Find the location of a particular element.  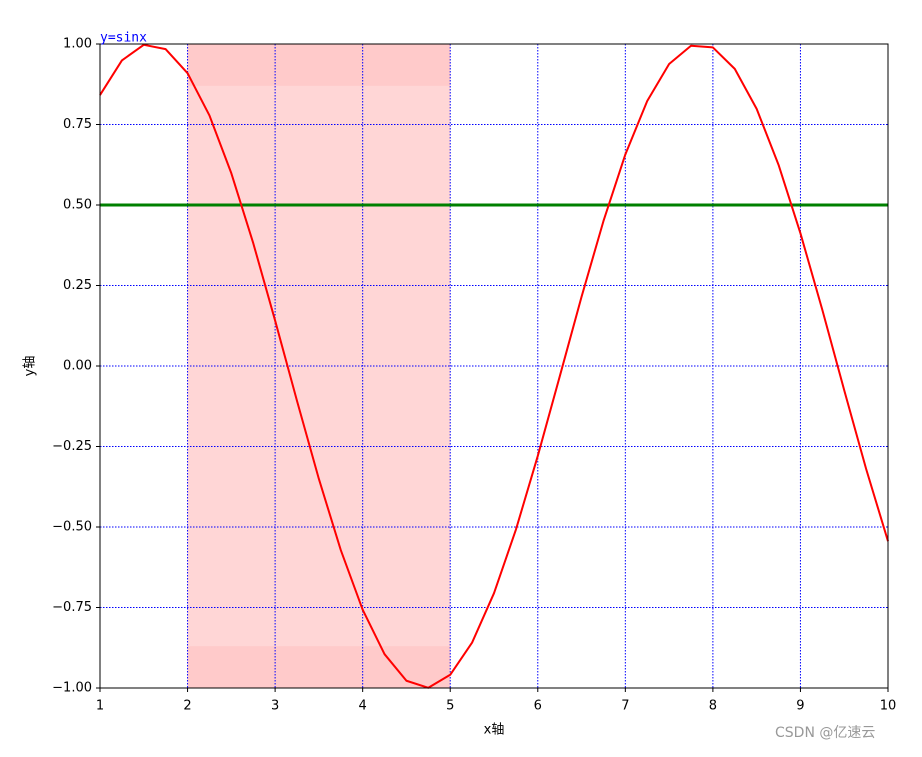

x-tick-label: 9 is located at coordinates (800, 706).